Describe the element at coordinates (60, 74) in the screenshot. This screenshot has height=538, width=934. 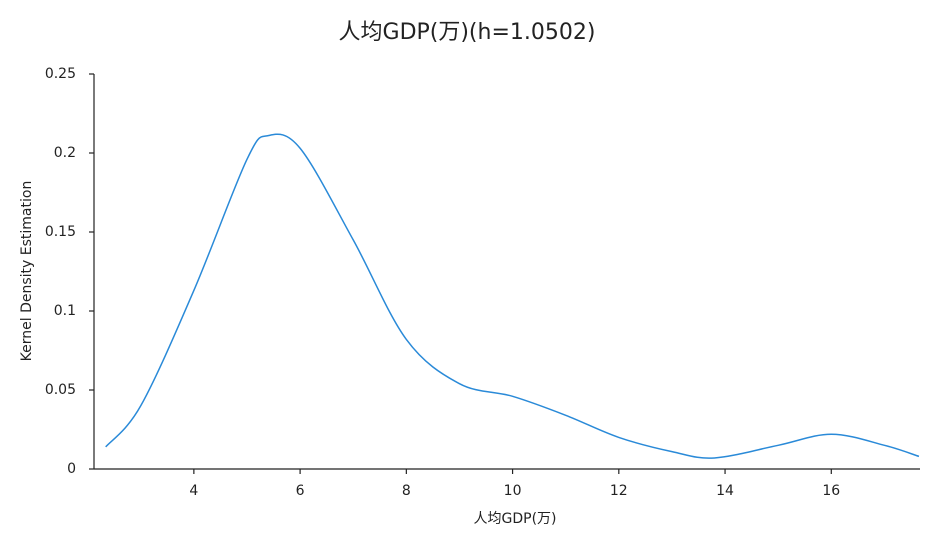
I see `y-tick-label: 0.25` at that location.